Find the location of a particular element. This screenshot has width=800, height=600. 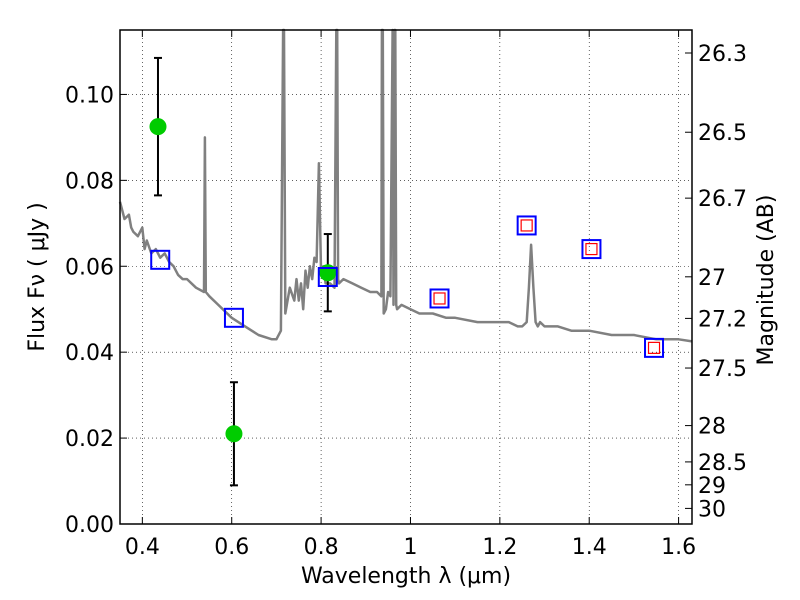

mag-tick-label: 26.7 is located at coordinates (722, 199).